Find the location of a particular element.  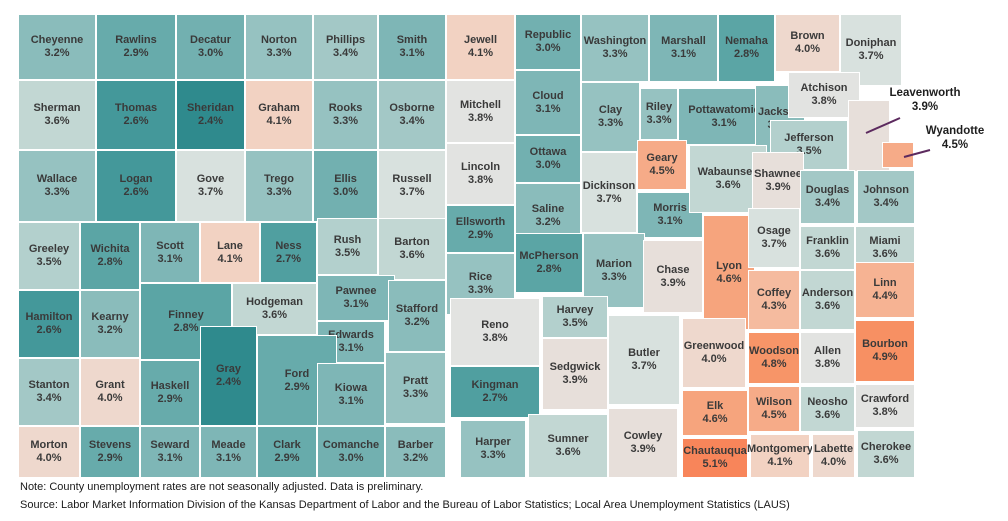

county-grant: Grant 4.0% is located at coordinates (110, 392).